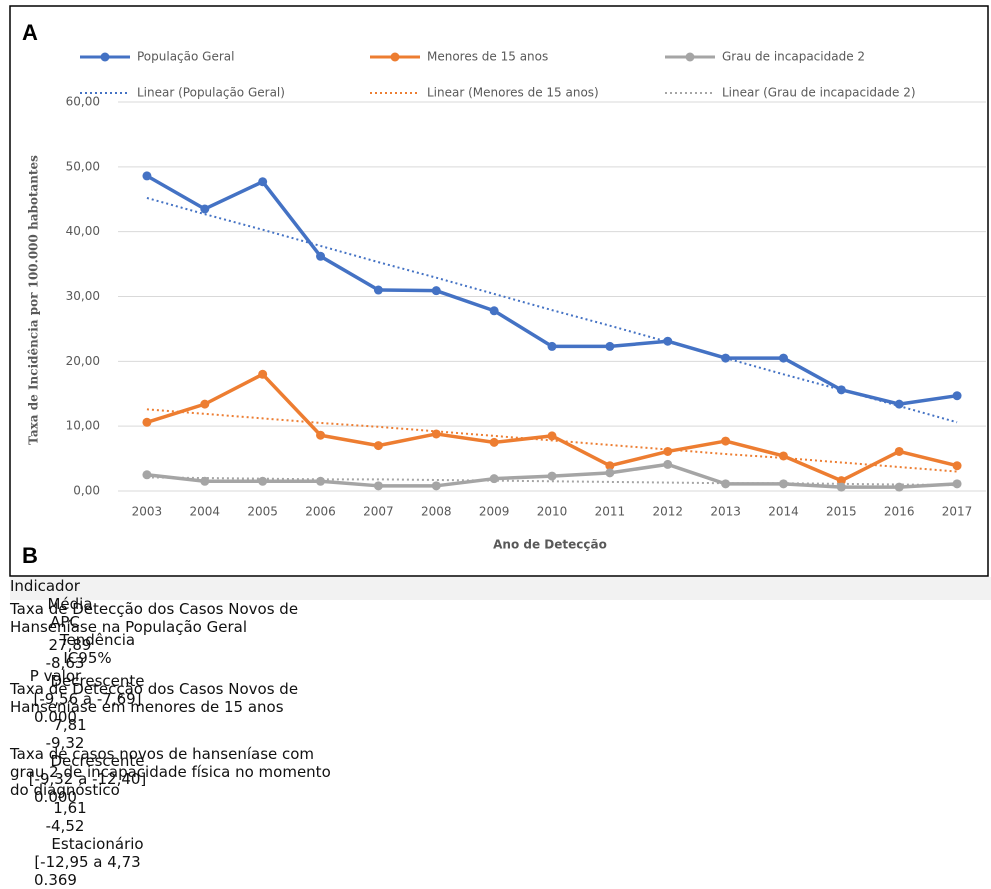 This screenshot has height=889, width=991. I want to click on x-tick-label: 2009, so click(494, 512).